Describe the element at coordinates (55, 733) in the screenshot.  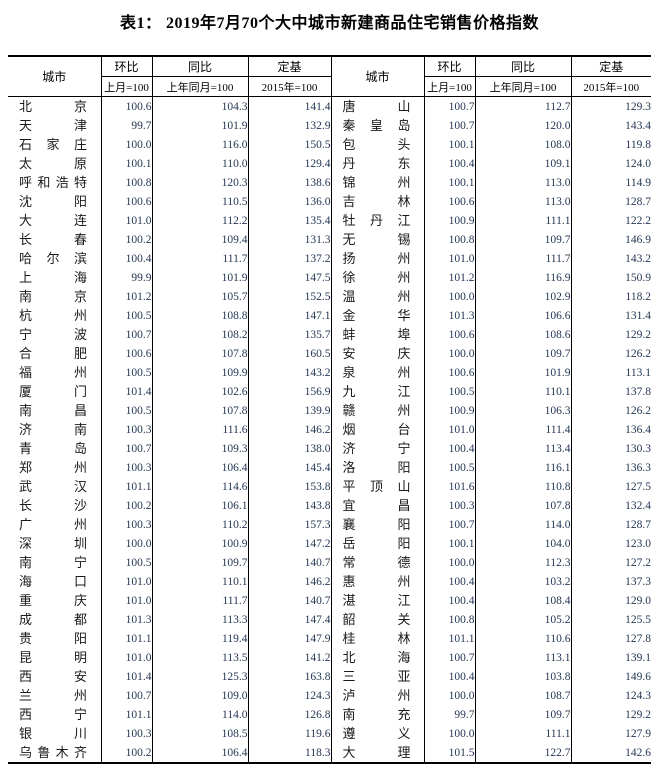
I see `city-cell: 银川` at that location.